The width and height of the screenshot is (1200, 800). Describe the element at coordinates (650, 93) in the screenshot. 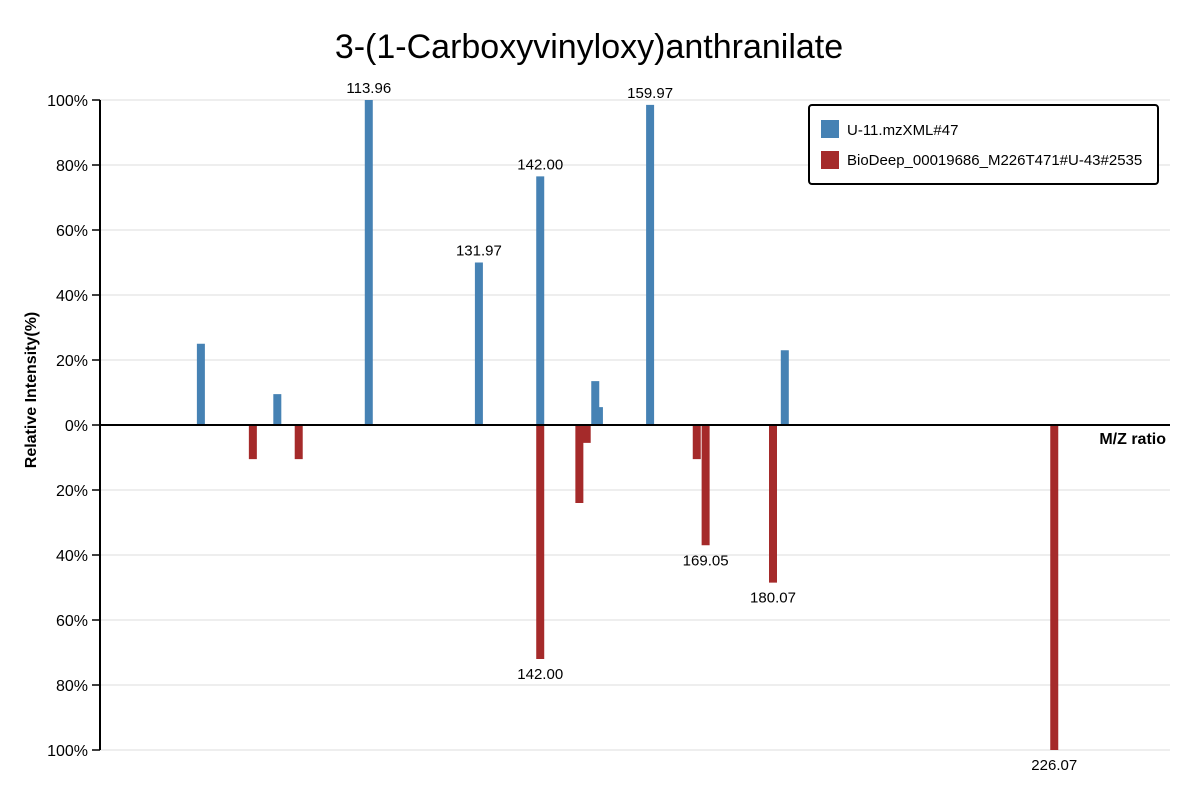

I see `peak-label-series-1: 159.97` at that location.